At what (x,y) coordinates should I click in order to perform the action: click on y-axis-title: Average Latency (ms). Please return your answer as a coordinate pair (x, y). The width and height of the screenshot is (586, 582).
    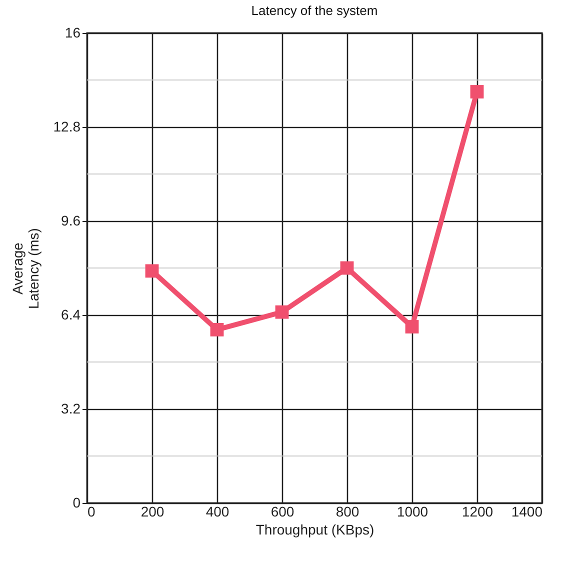
    Looking at the image, I should click on (25, 268).